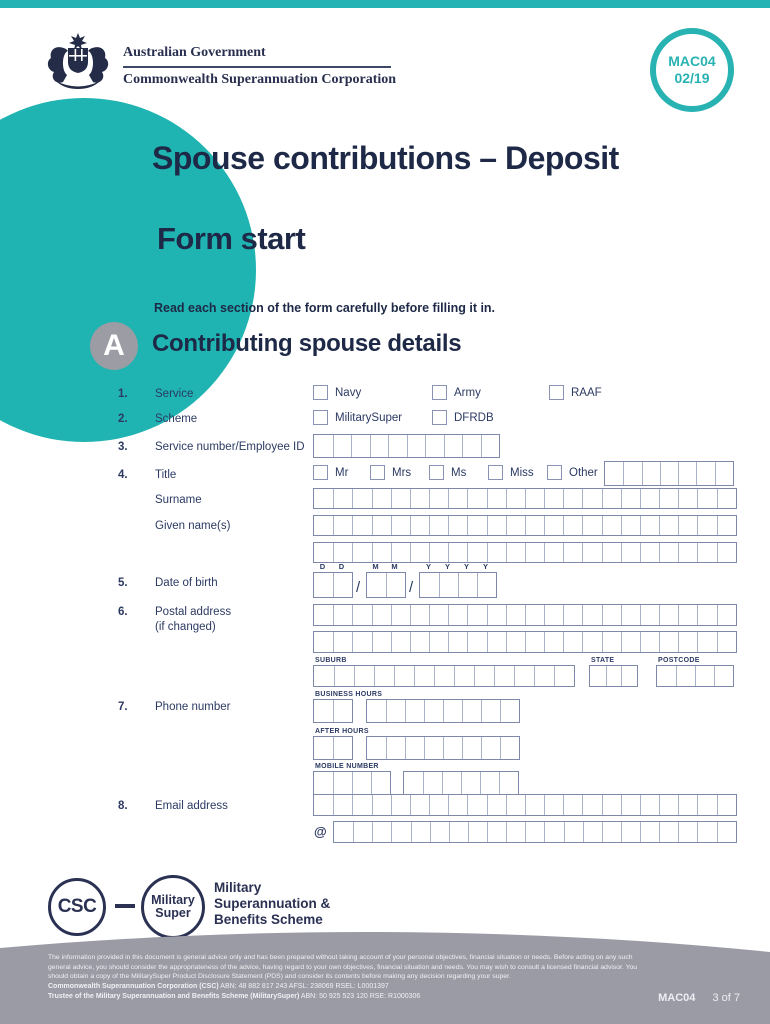  Describe the element at coordinates (439, 392) in the screenshot. I see `army-checkbox` at that location.